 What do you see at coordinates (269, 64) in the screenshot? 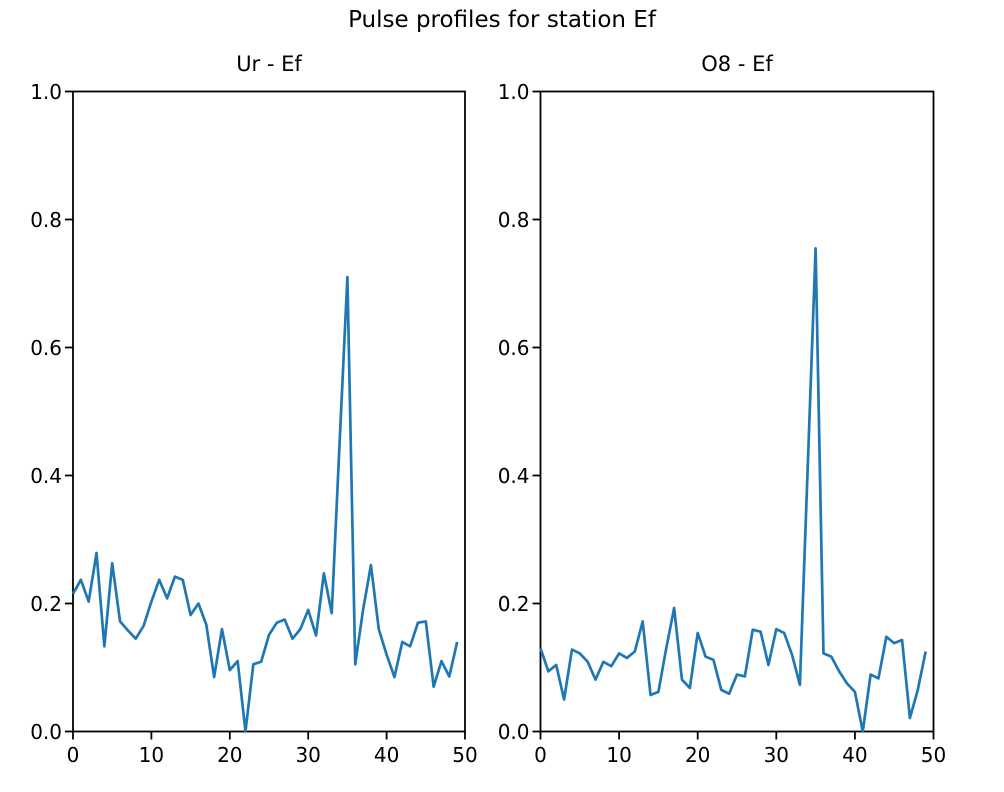
I see `subplot-title-ur-ef: Ur - Ef` at bounding box center [269, 64].